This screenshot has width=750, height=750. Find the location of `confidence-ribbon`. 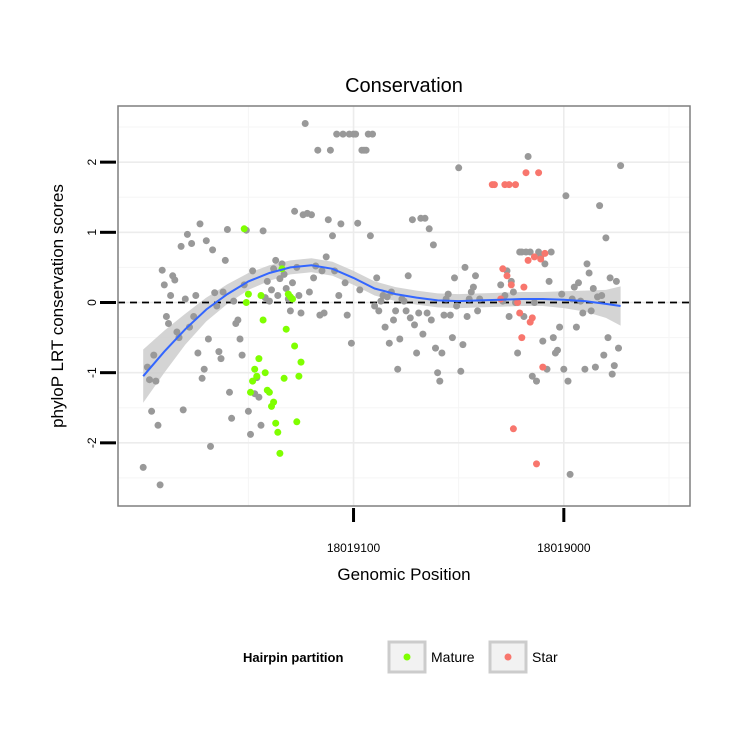

confidence-ribbon is located at coordinates (382, 330).